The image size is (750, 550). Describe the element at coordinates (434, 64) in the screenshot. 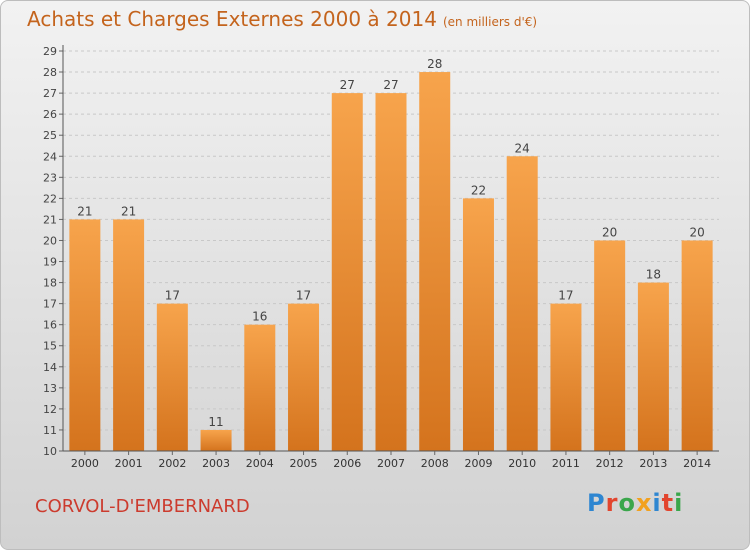

I see `data-label-2008: 28` at that location.